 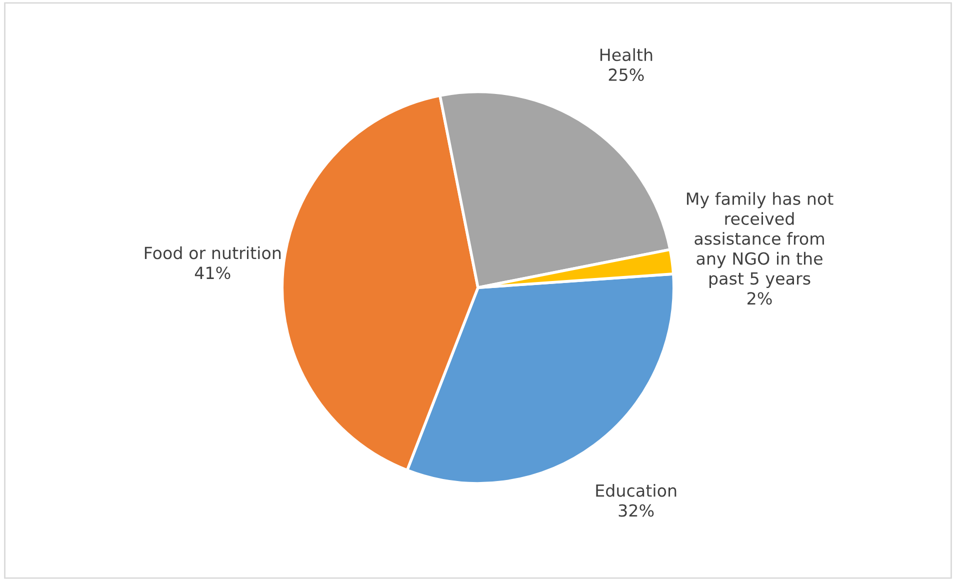 What do you see at coordinates (212, 273) in the screenshot?
I see `data-label: 41%` at bounding box center [212, 273].